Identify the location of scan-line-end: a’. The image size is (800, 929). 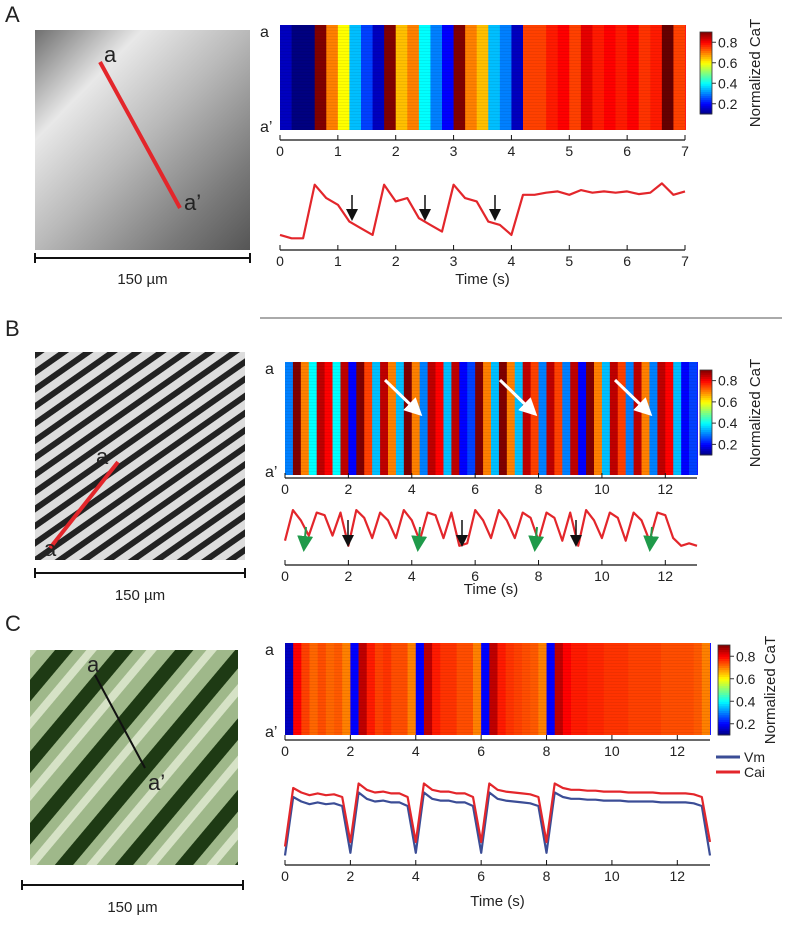
(156, 782).